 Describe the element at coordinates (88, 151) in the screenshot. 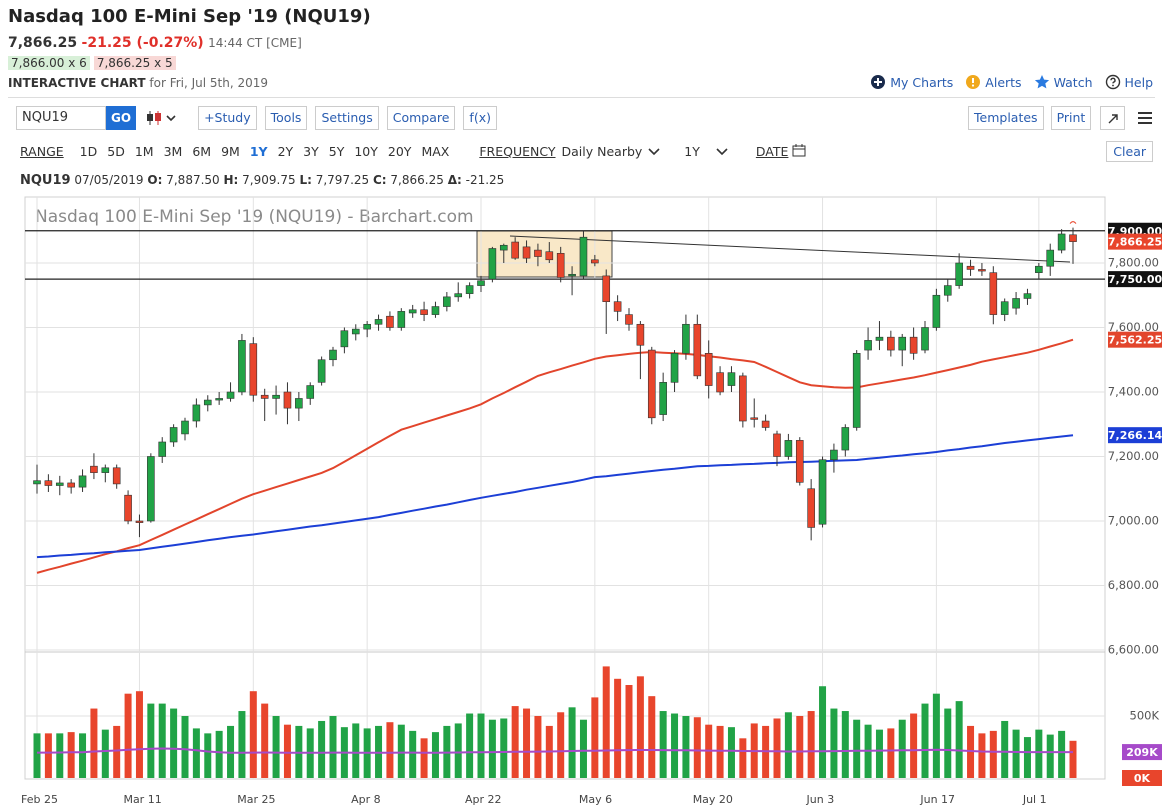

I see `range-option: 1D` at that location.